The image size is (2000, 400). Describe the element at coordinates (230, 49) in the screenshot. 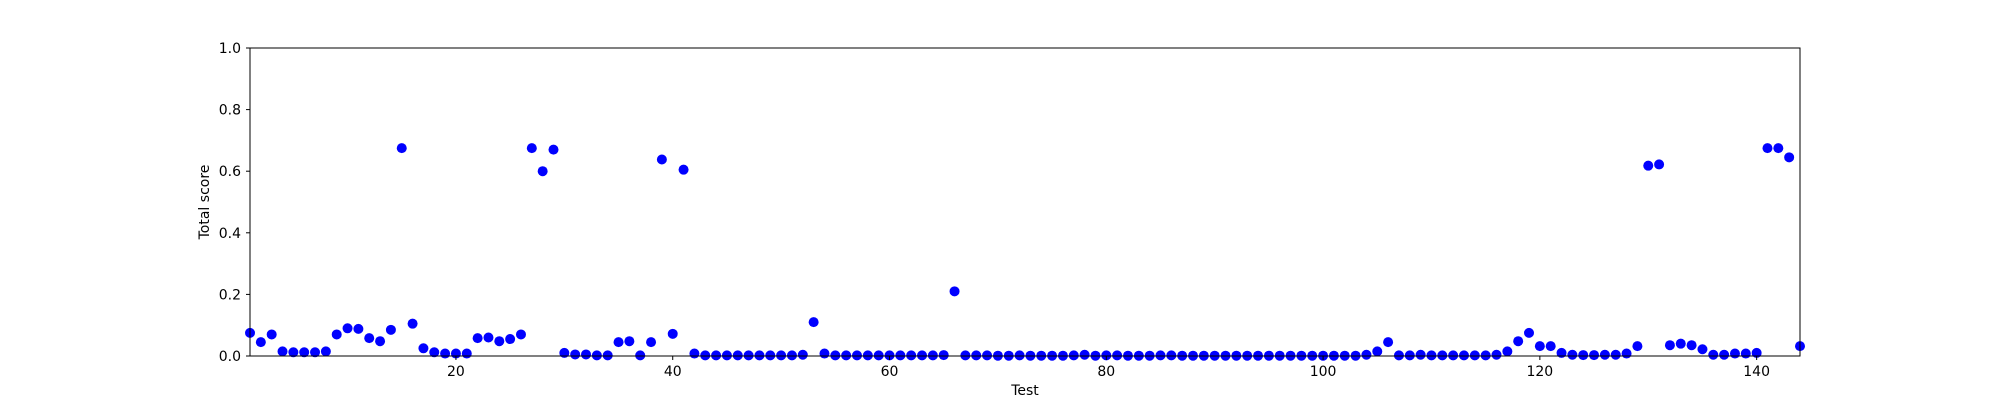

I see `y-tick-label: 1.0` at that location.